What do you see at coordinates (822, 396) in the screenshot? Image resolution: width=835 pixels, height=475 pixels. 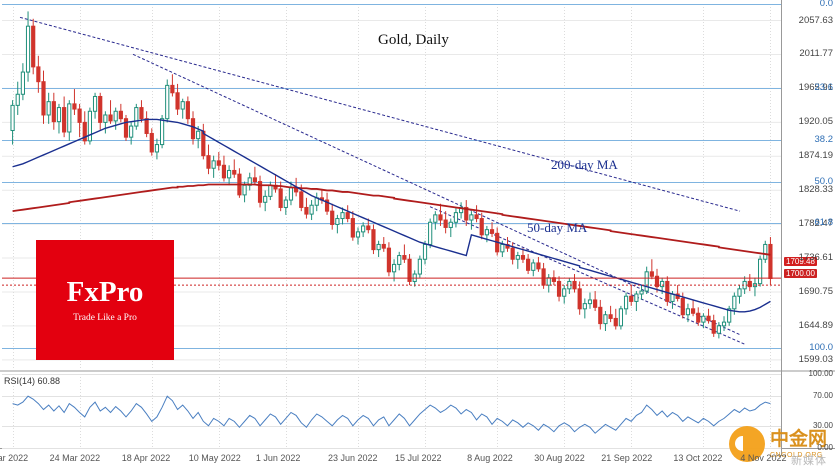 I see `rsi-axis-tick: 70.00` at bounding box center [822, 396].